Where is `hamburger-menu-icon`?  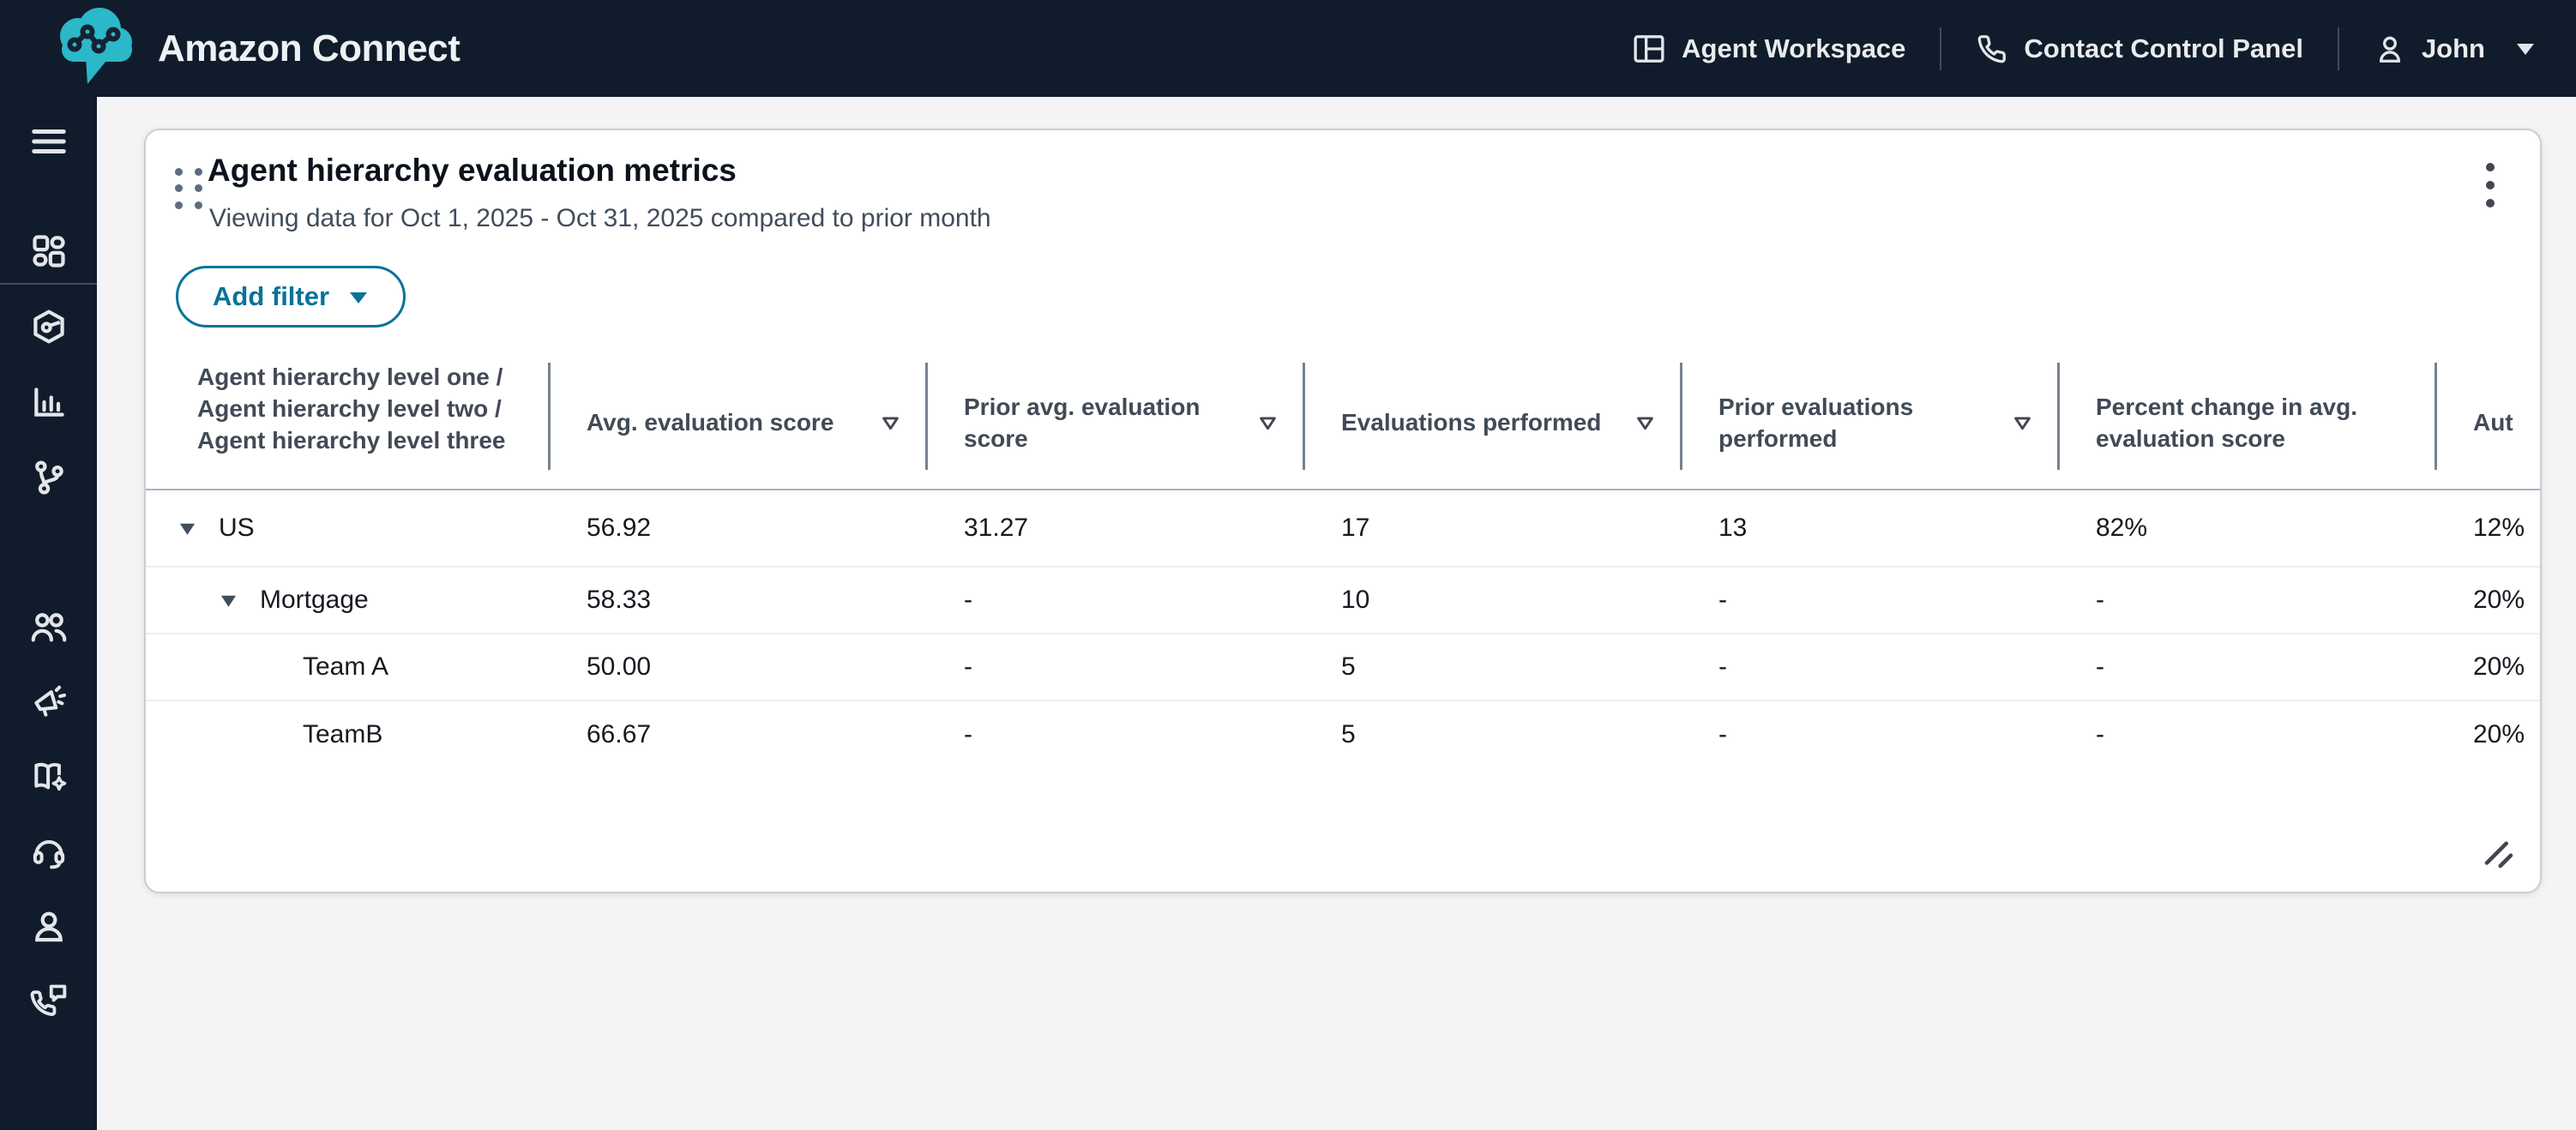 hamburger-menu-icon is located at coordinates (49, 141).